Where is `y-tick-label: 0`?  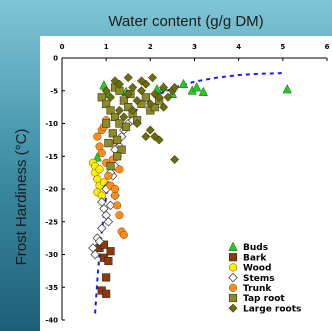
y-tick-label: 0 is located at coordinates (55, 59).